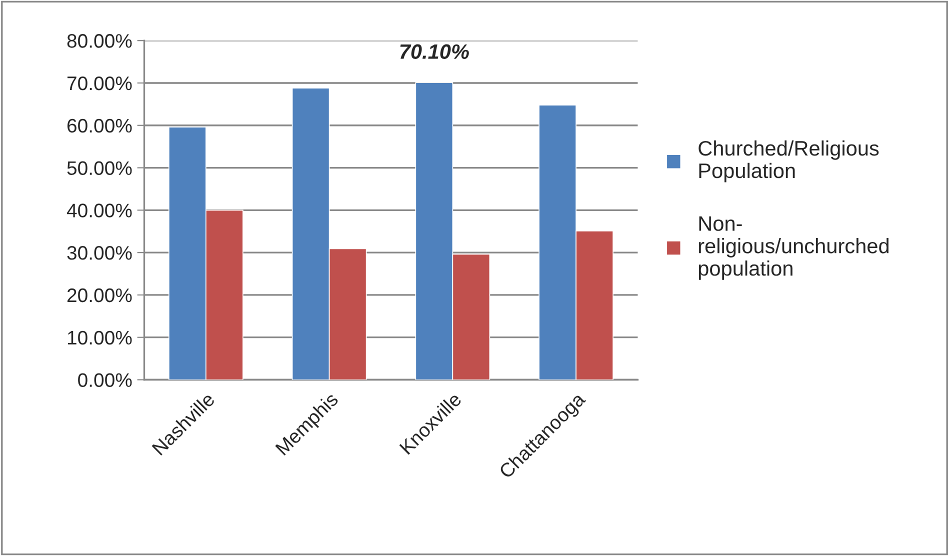  What do you see at coordinates (99, 125) in the screenshot?
I see `y-tick-label: 60.00%` at bounding box center [99, 125].